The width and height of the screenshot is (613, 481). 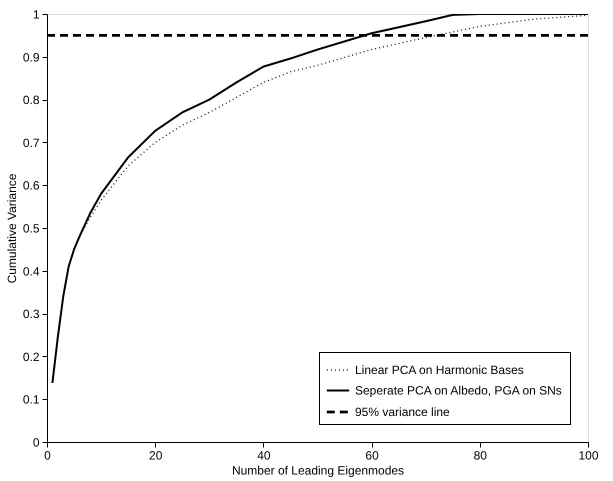 What do you see at coordinates (36, 15) in the screenshot?
I see `y-tick-label: 1` at bounding box center [36, 15].